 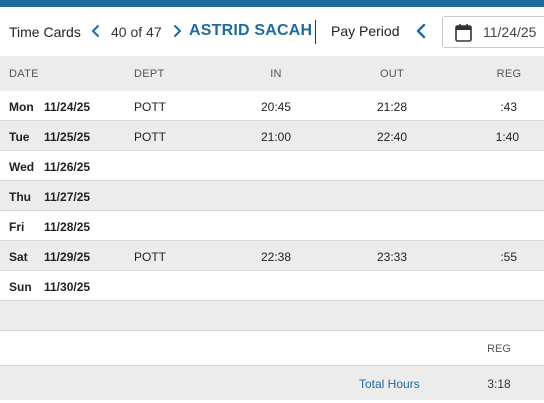 I want to click on previous-employee-button, so click(x=96, y=31).